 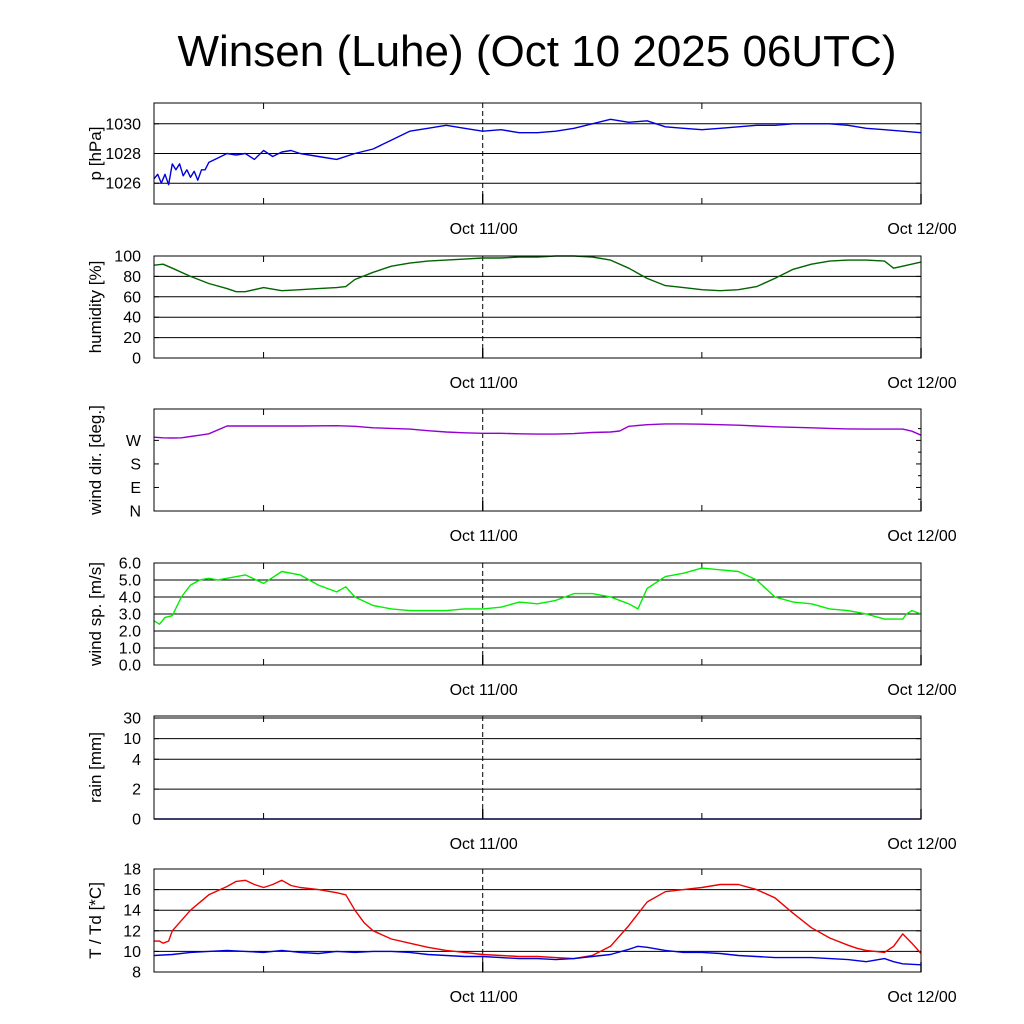 What do you see at coordinates (134, 441) in the screenshot?
I see `wind-direction-ytick-label: W` at bounding box center [134, 441].